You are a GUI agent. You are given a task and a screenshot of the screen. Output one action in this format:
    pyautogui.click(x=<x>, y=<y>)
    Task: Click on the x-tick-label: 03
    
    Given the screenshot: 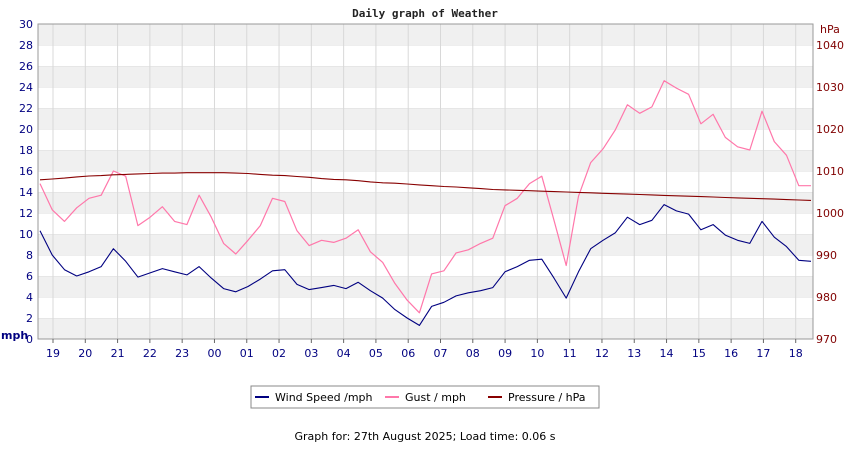 What is the action you would take?
    pyautogui.click(x=311, y=353)
    